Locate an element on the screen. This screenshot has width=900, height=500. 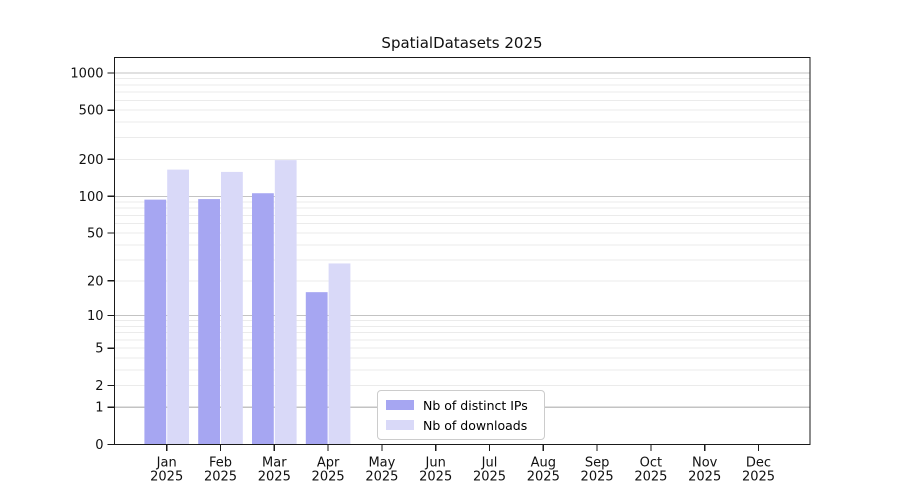
x-tick-label-month-jan: Jan is located at coordinates (166, 463).